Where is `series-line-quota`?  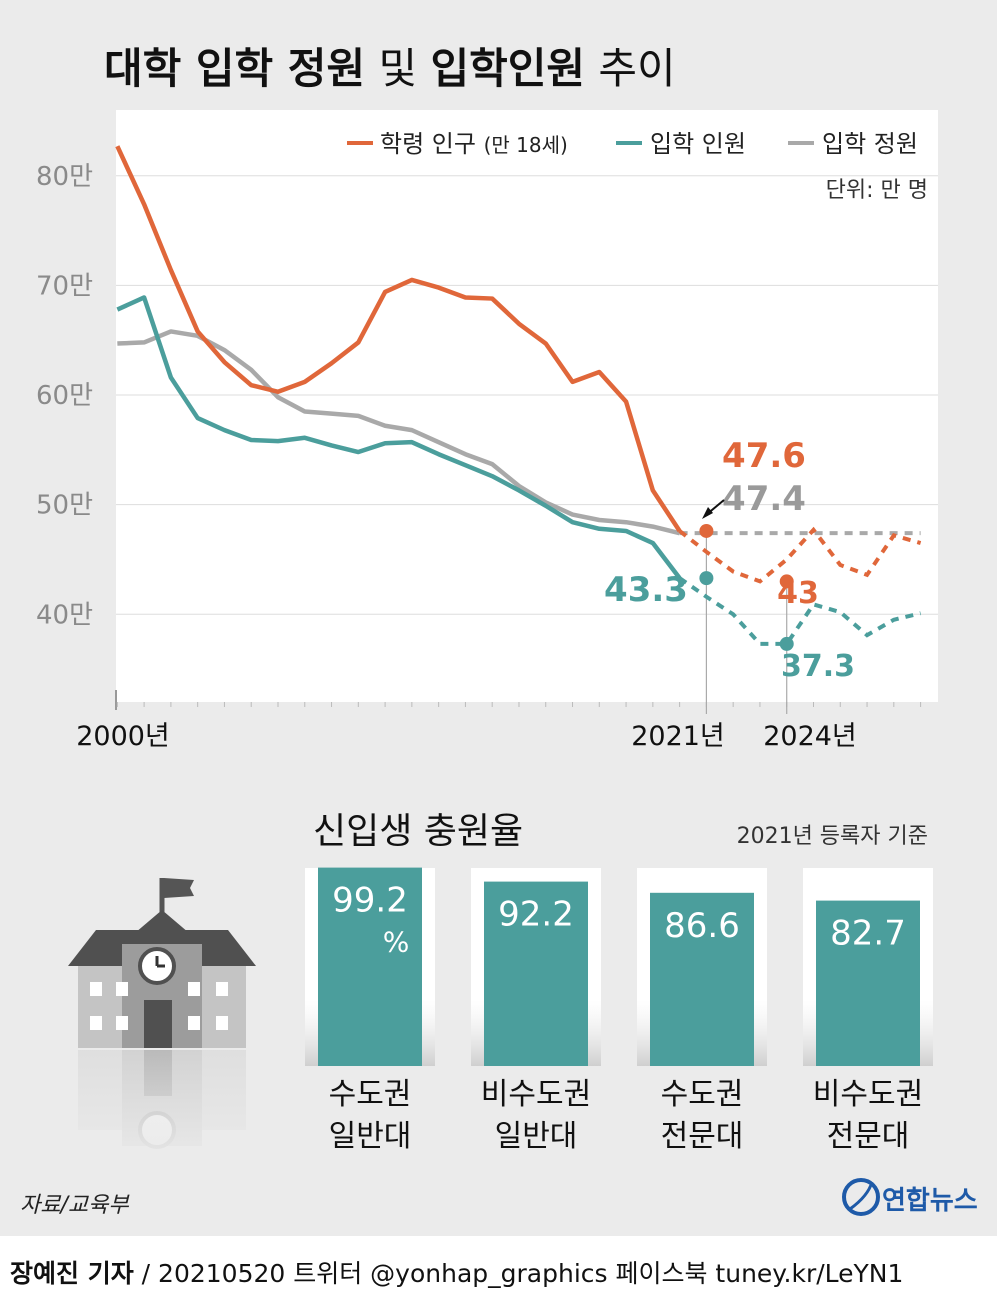 series-line-quota is located at coordinates (399, 432).